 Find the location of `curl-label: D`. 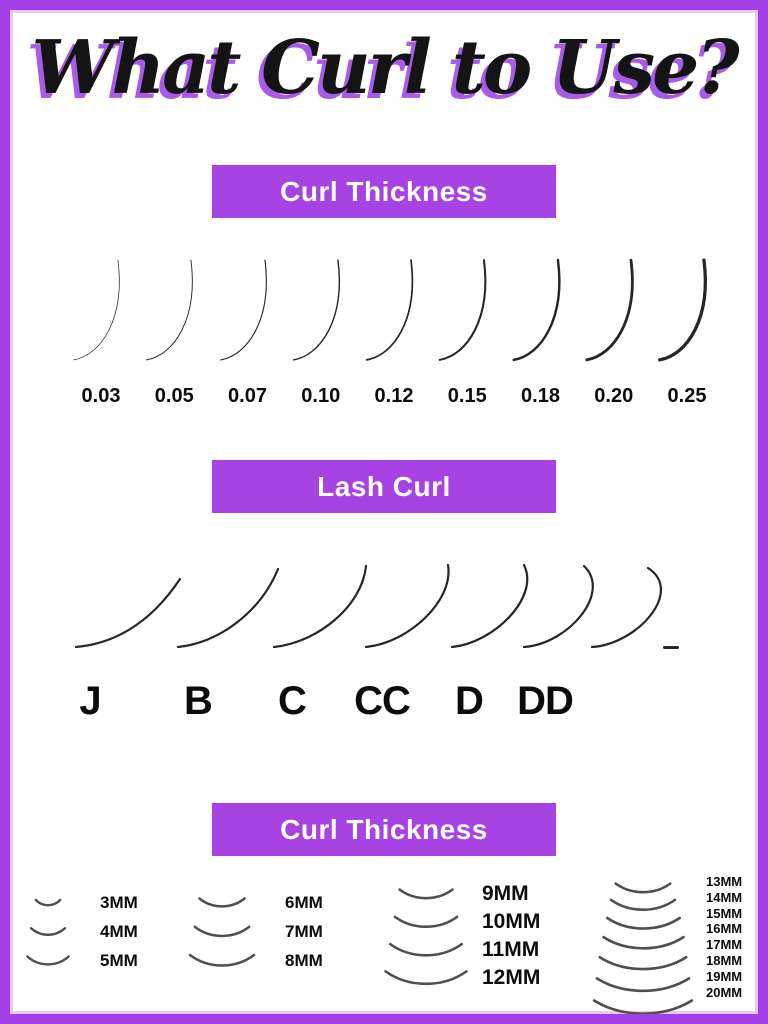

curl-label: D is located at coordinates (469, 701).